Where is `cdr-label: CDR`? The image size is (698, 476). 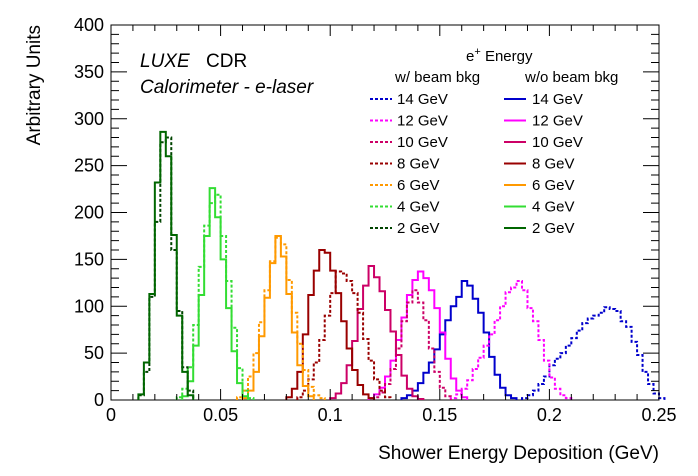 cdr-label: CDR is located at coordinates (226, 61).